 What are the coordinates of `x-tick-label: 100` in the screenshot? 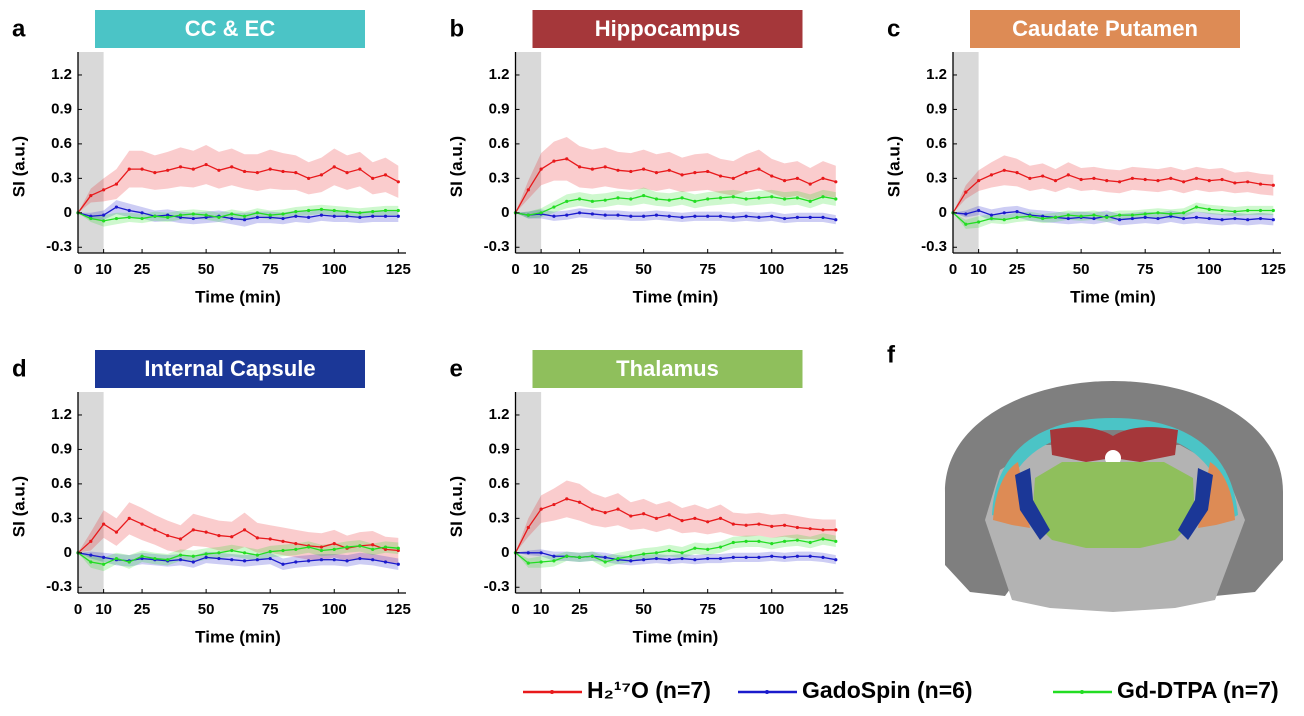 It's located at (334, 609).